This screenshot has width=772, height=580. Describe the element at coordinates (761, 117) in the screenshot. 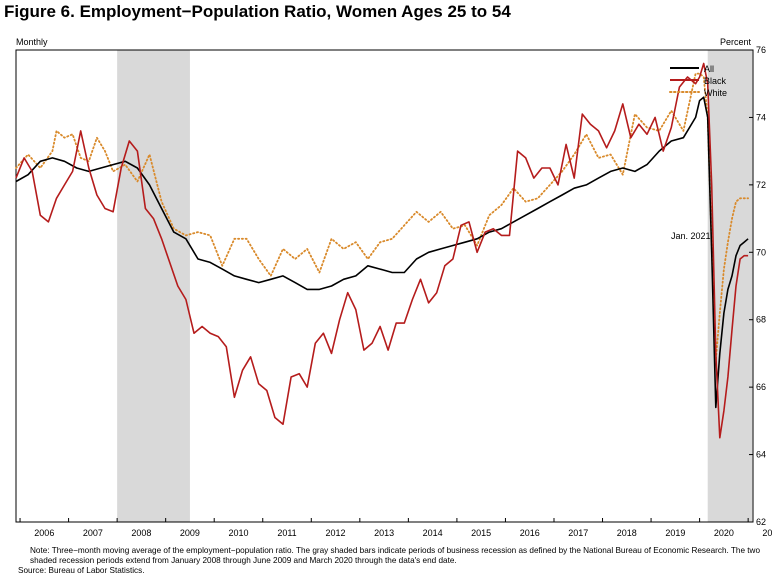

I see `y-tick-label-74: 74` at that location.